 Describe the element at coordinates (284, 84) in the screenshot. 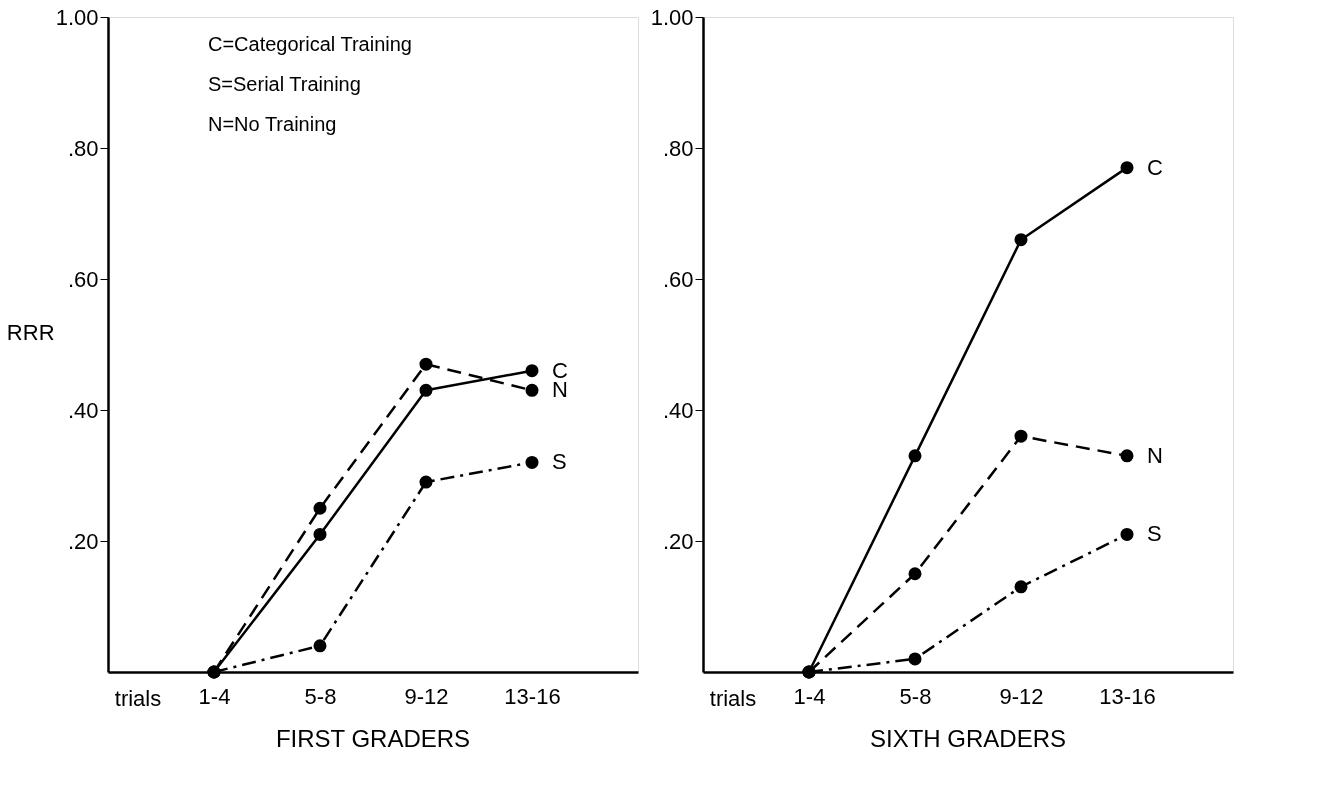

I see `annotation: S=Serial Training` at that location.